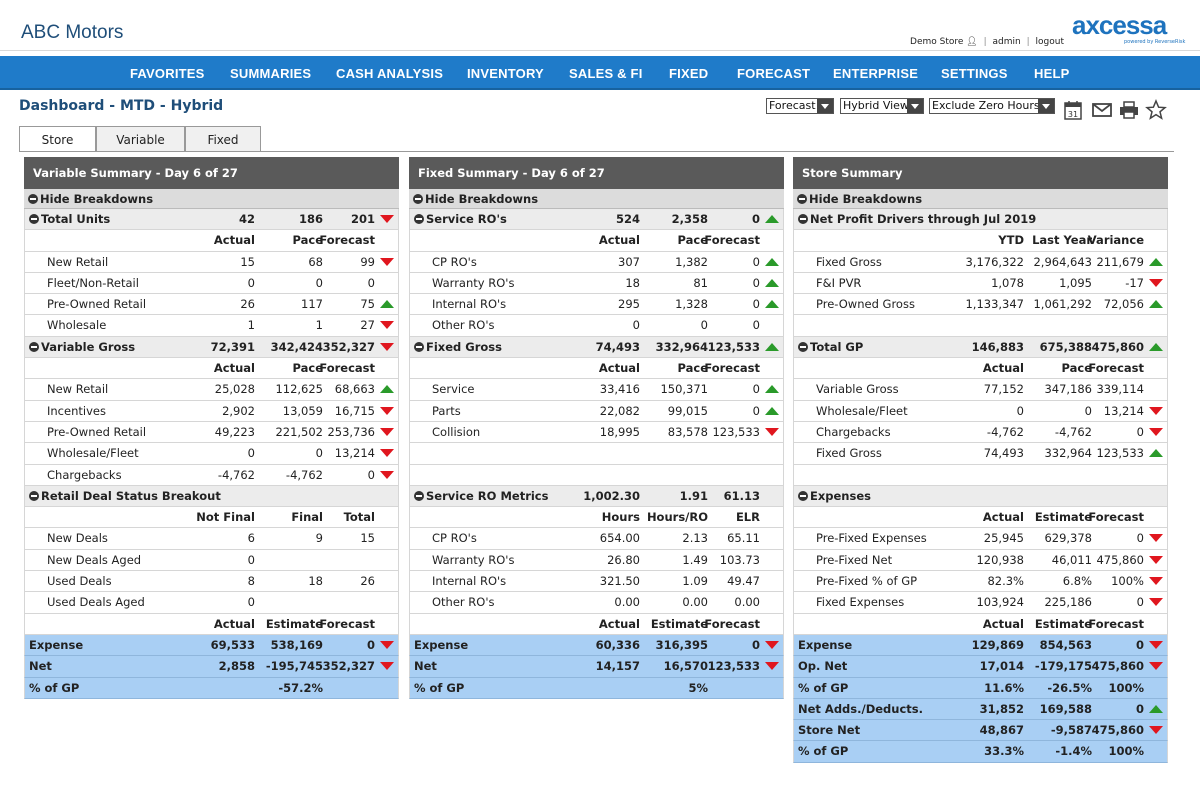 The image size is (1200, 788). Describe the element at coordinates (211, 220) in the screenshot. I see `section-row: Total Units 42 186 201` at that location.